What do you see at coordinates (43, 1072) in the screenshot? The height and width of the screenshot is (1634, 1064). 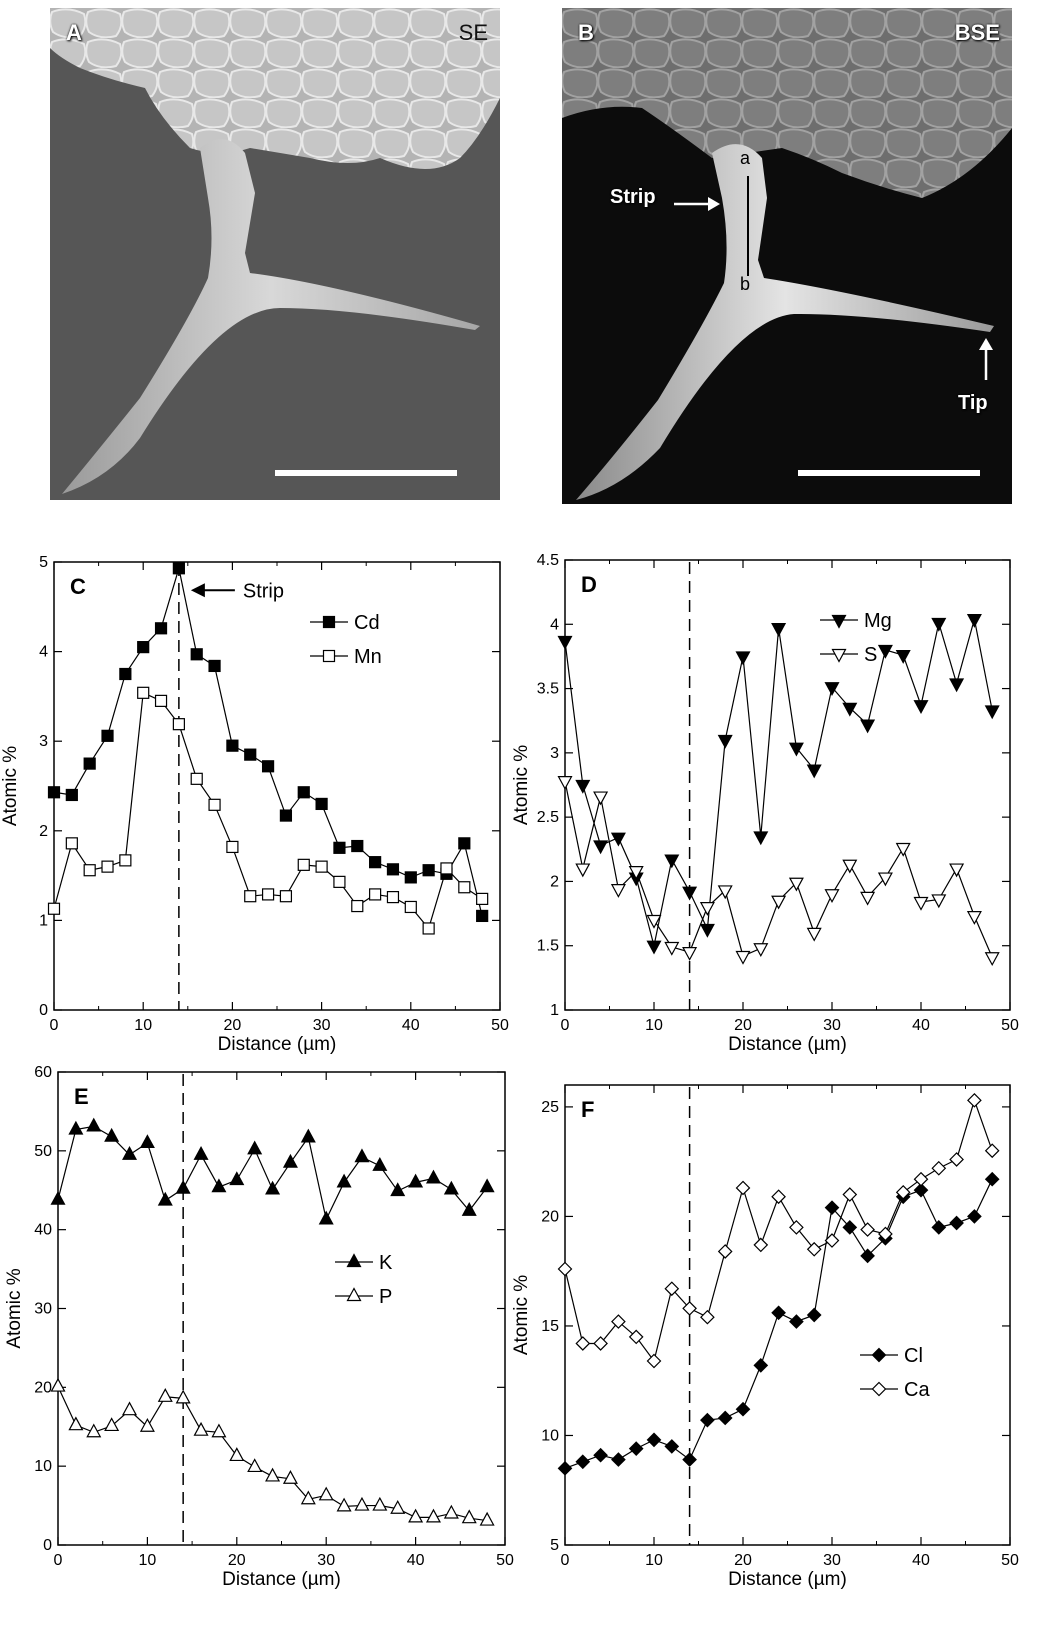 I see `y-tick-label: 60` at bounding box center [43, 1072].